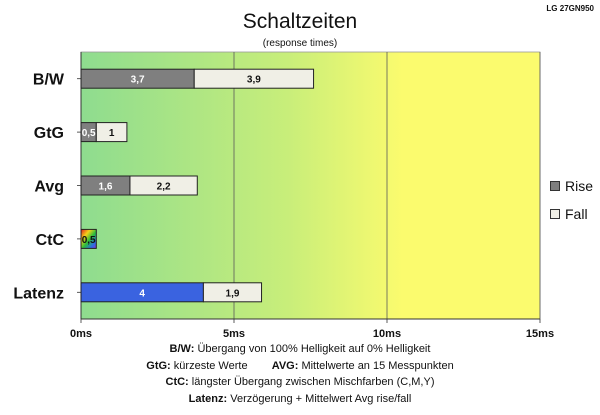 This screenshot has height=415, width=600. Describe the element at coordinates (50, 240) in the screenshot. I see `category-label: CtC` at that location.